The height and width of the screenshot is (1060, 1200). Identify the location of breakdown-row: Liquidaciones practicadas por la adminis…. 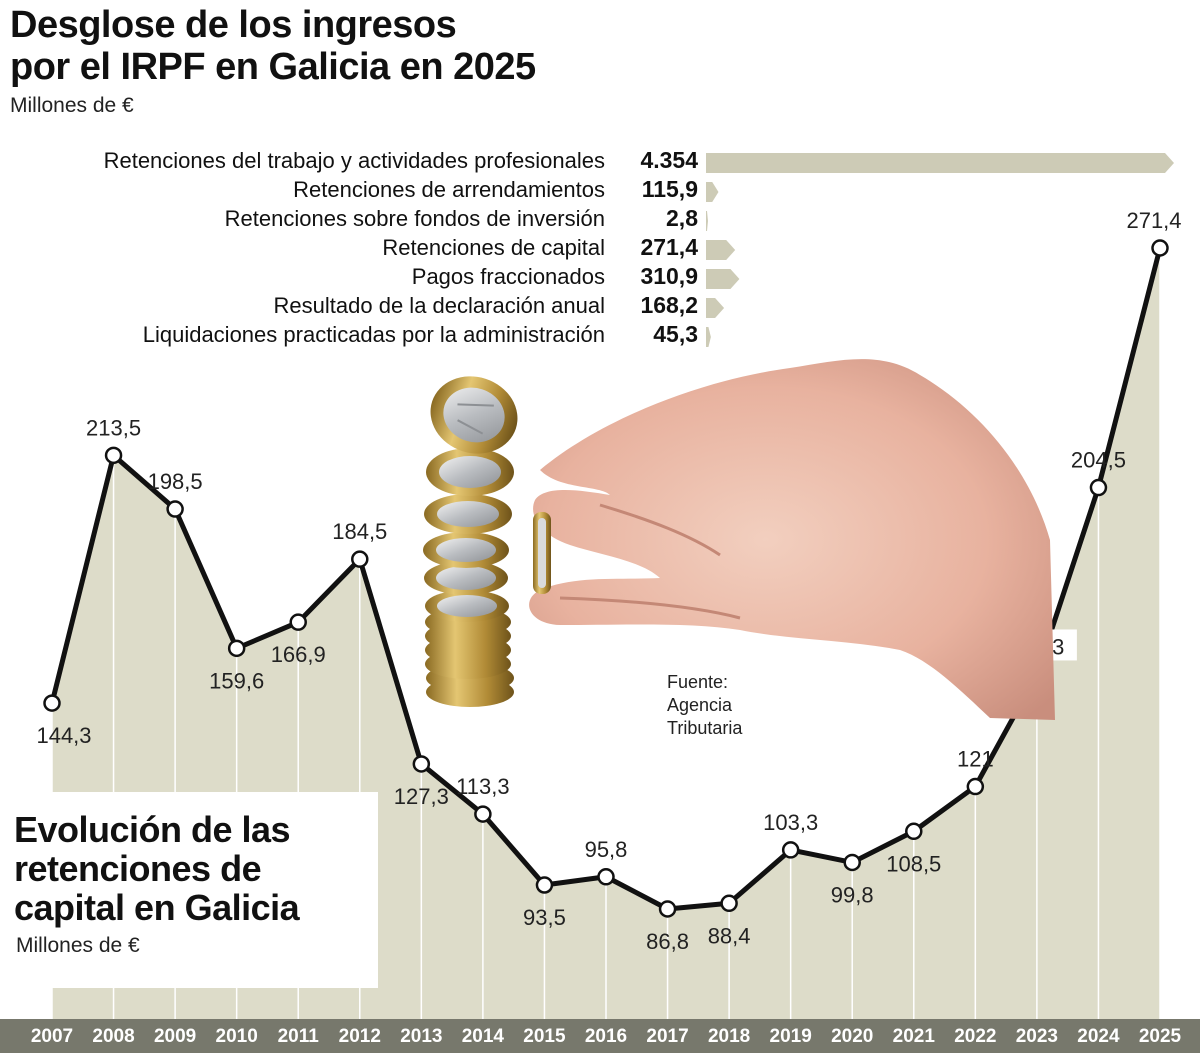
(600, 334).